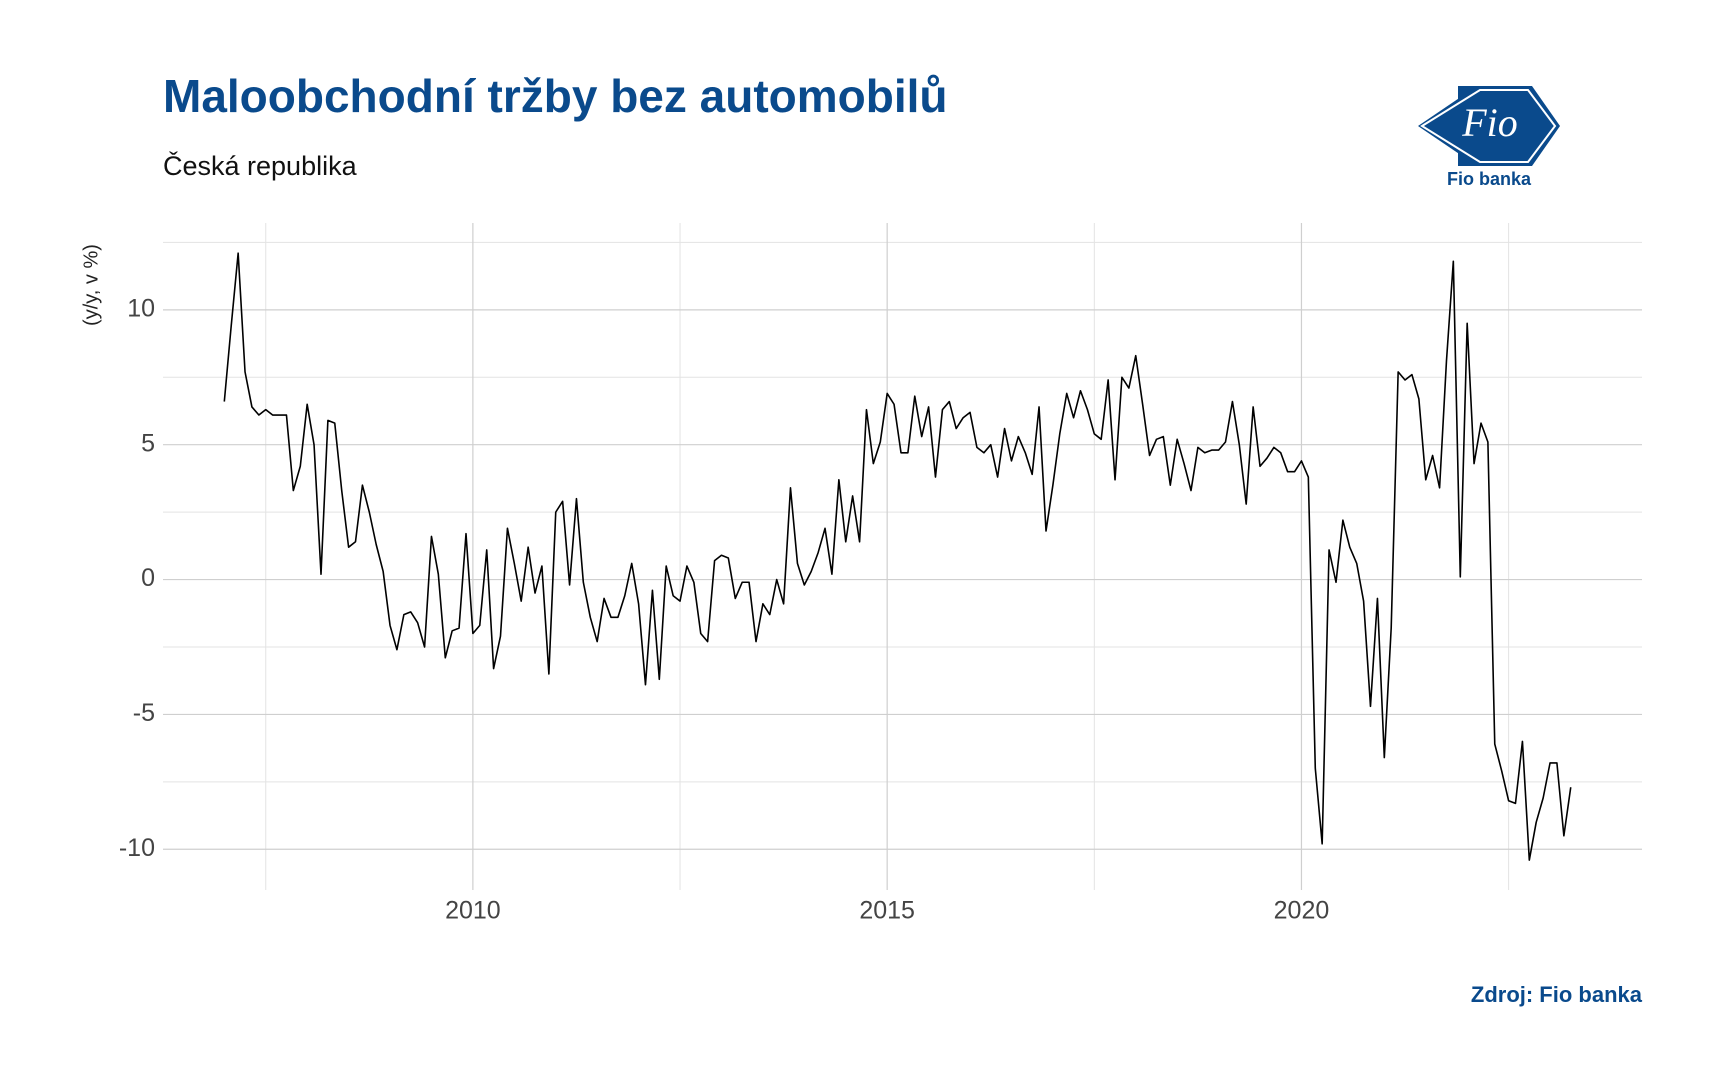 The image size is (1714, 1082). Describe the element at coordinates (1489, 122) in the screenshot. I see `logo-text: Fio` at that location.